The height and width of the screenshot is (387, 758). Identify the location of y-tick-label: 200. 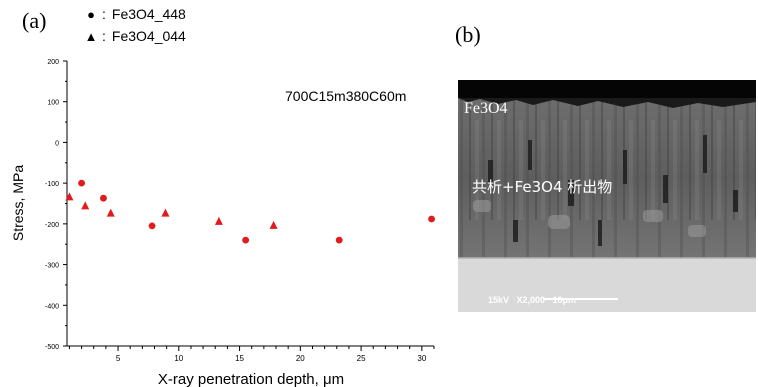
(53, 62).